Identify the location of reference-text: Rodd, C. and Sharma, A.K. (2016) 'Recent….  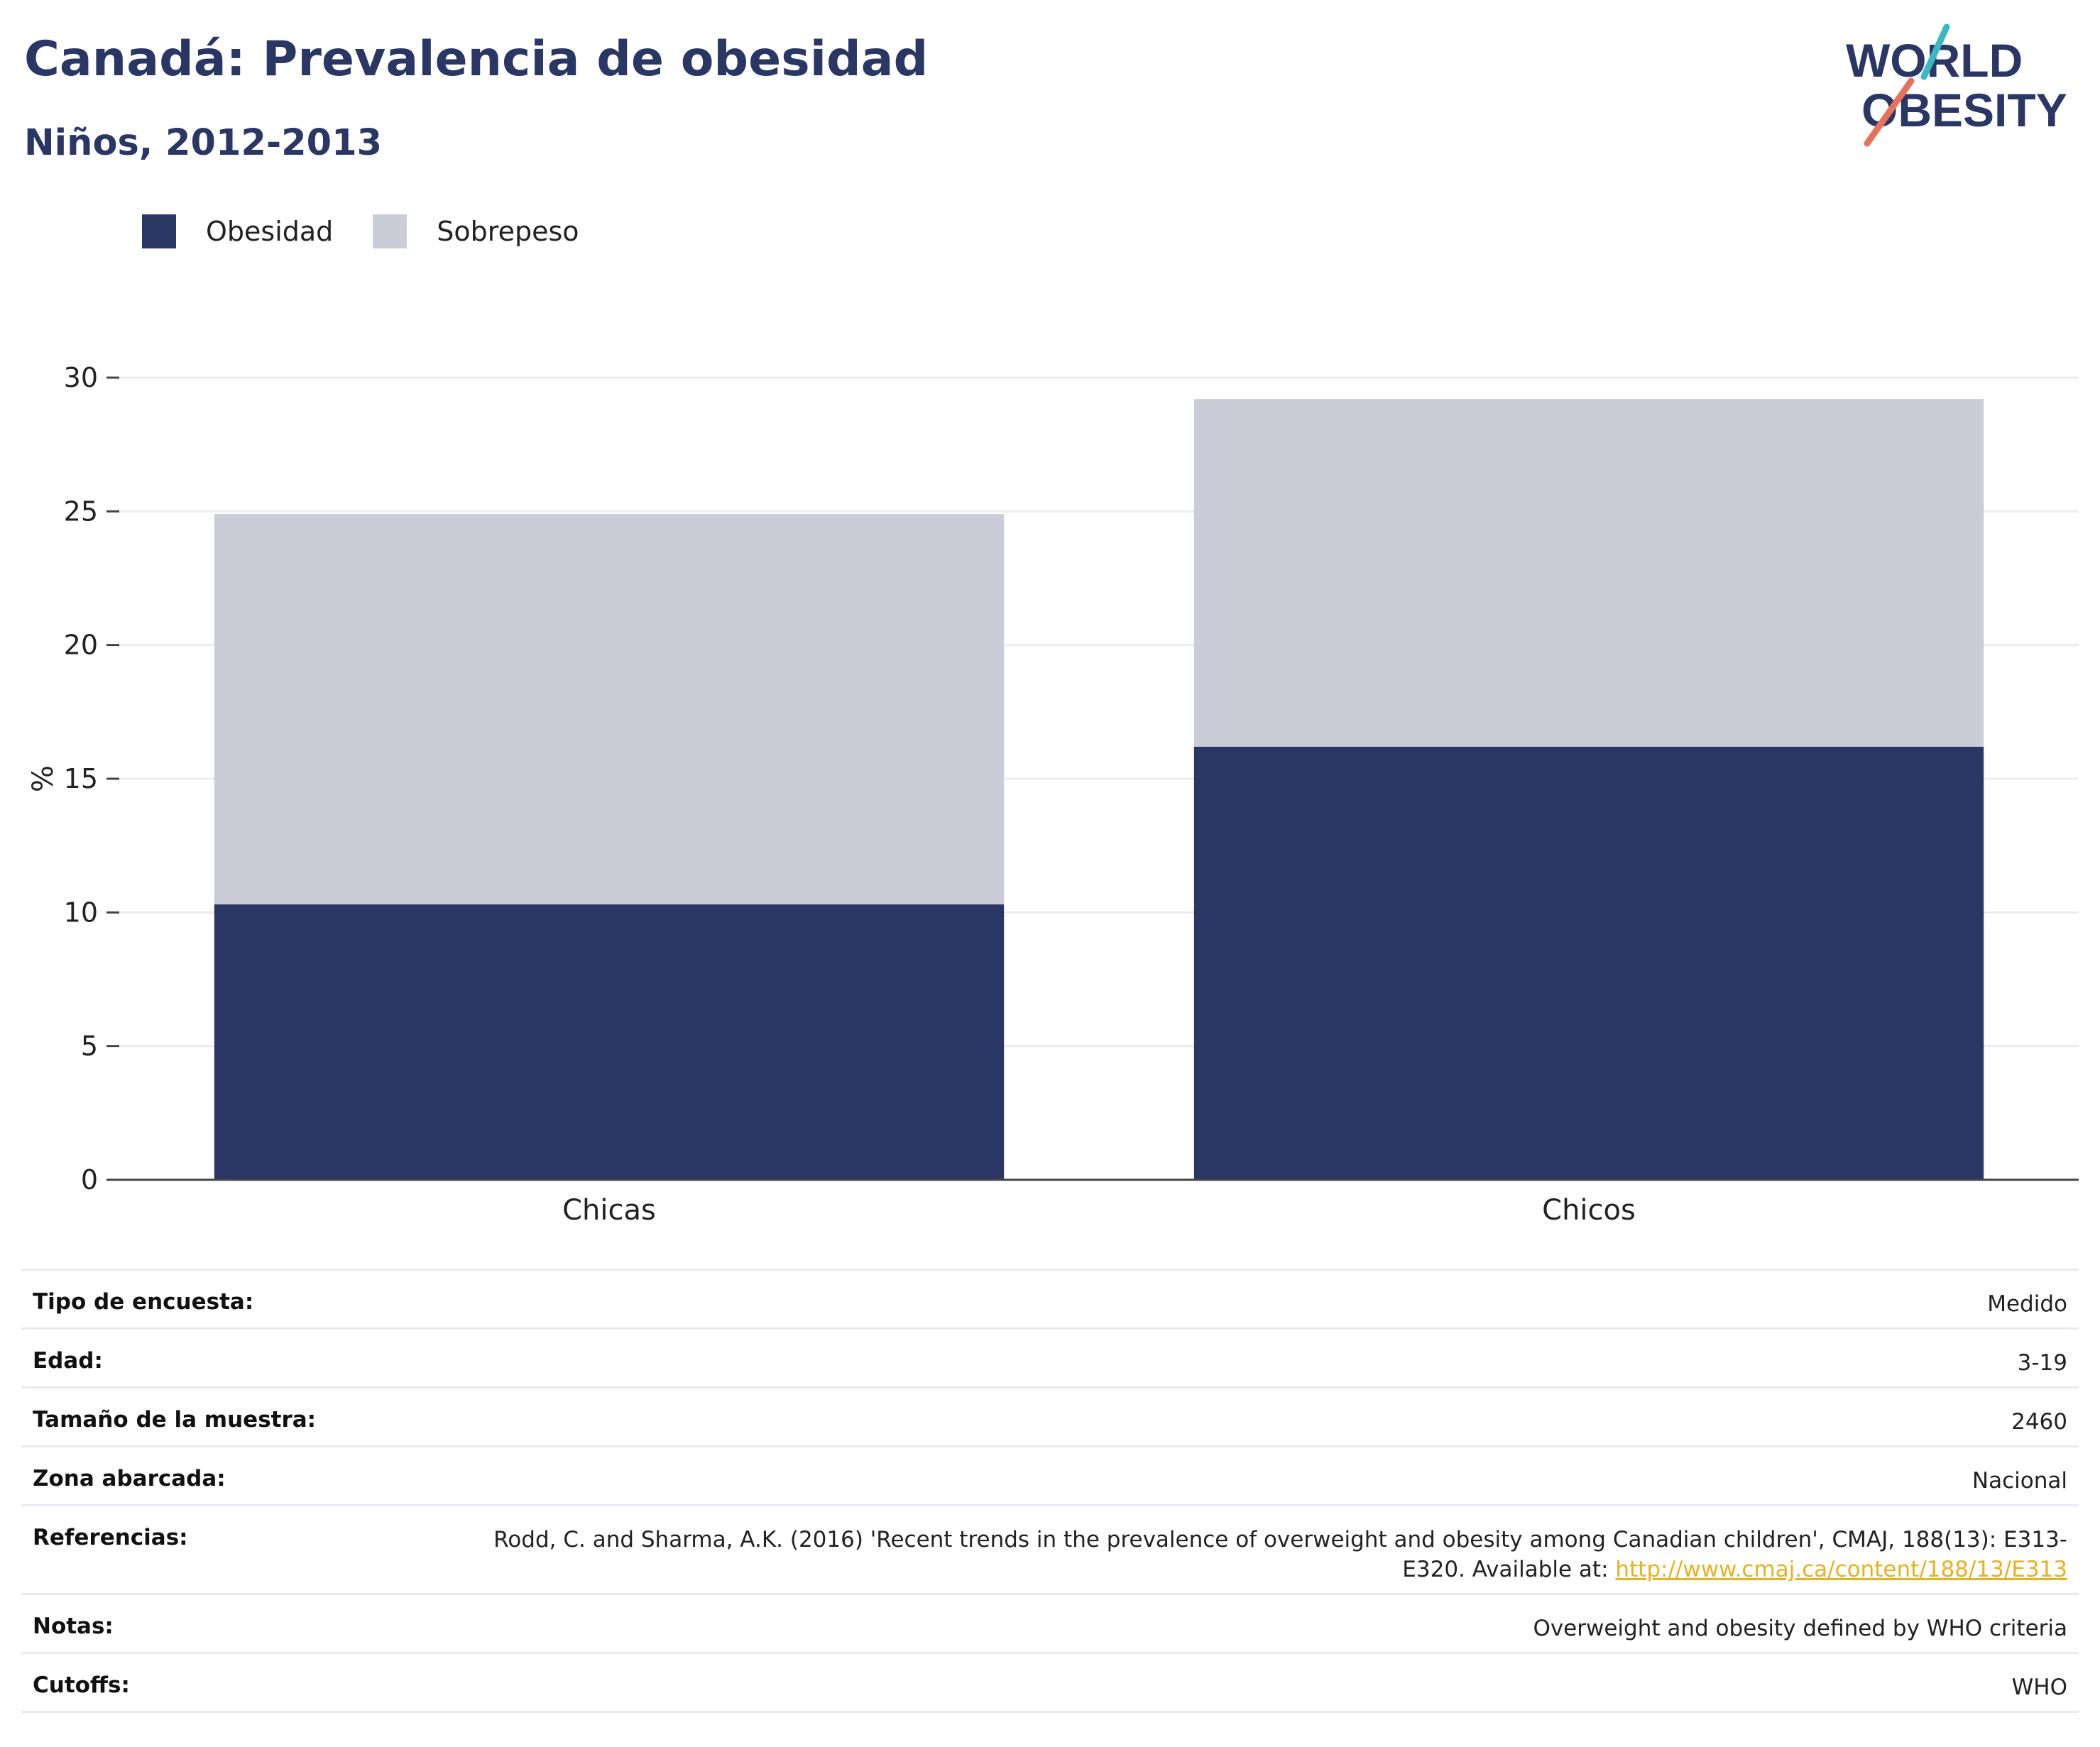
(1280, 1554).